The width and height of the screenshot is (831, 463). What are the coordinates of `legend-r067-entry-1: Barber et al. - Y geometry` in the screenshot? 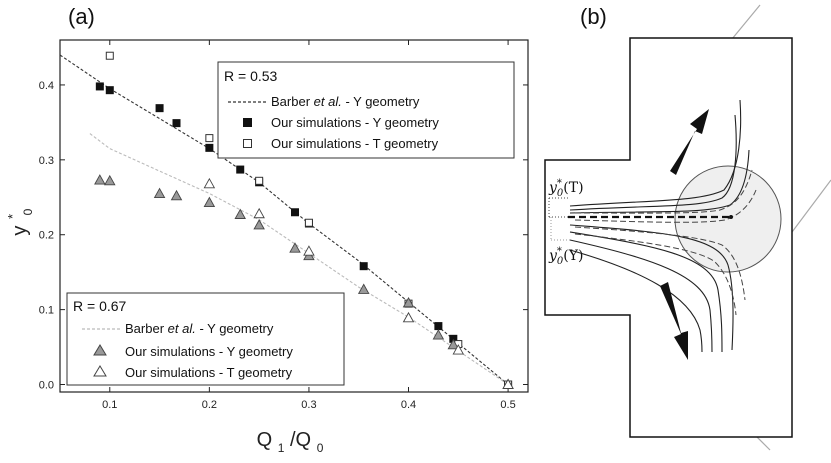 It's located at (199, 328).